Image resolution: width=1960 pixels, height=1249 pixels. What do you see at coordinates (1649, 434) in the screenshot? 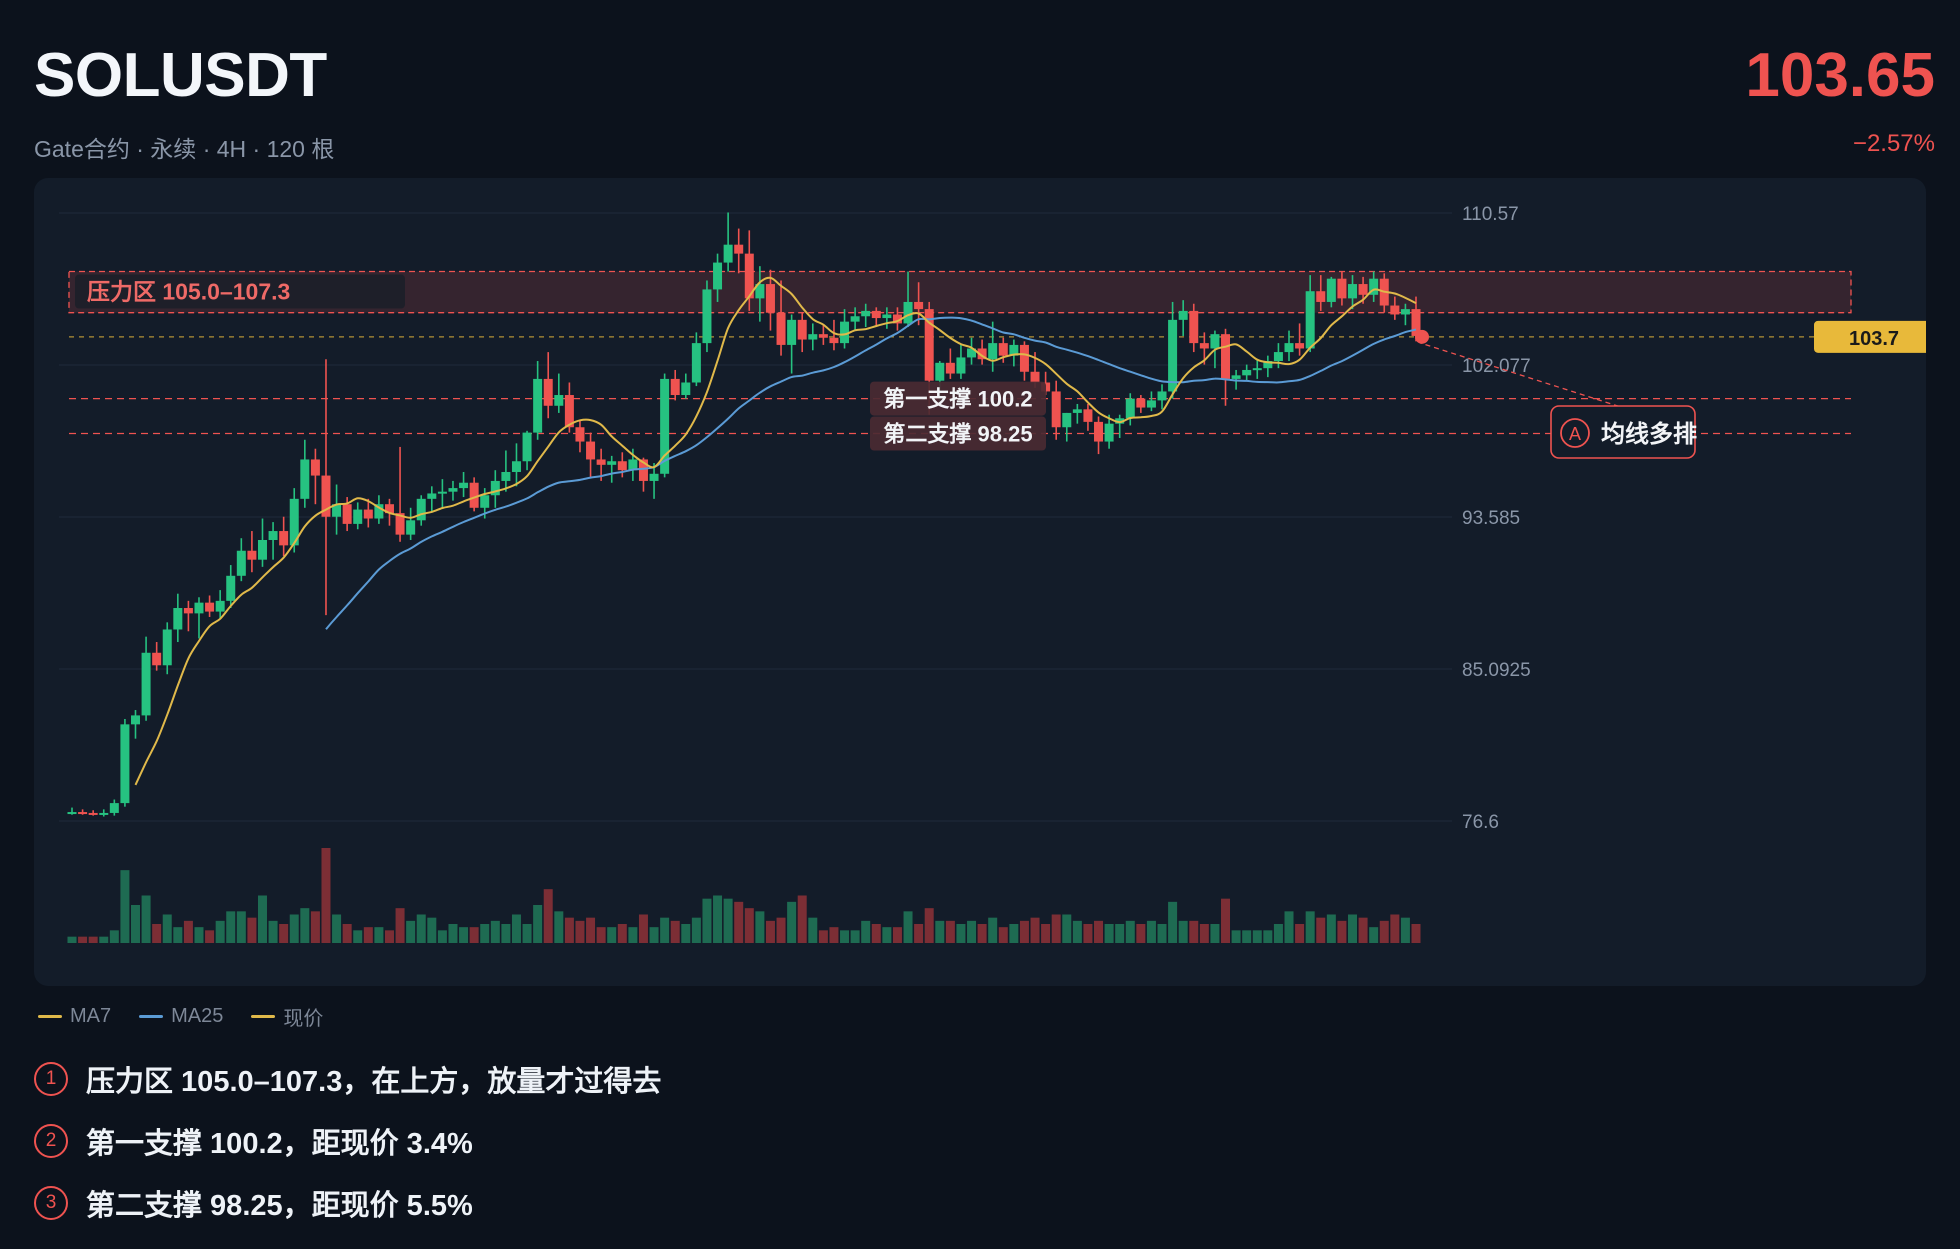
I see `annotation-label: 均线多排` at bounding box center [1649, 434].